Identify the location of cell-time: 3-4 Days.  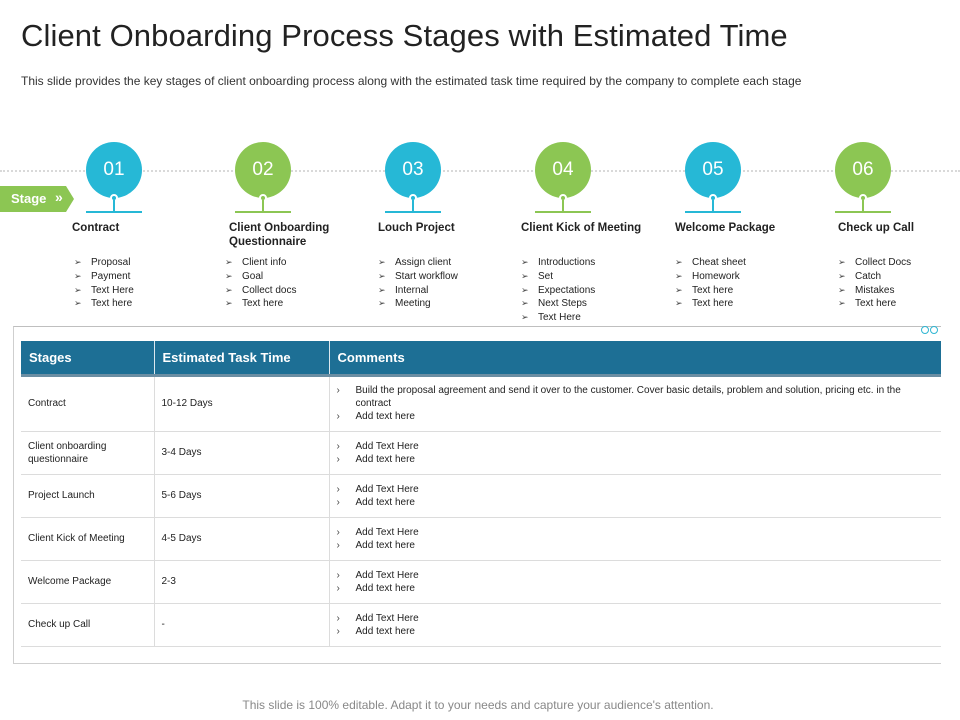
(242, 453).